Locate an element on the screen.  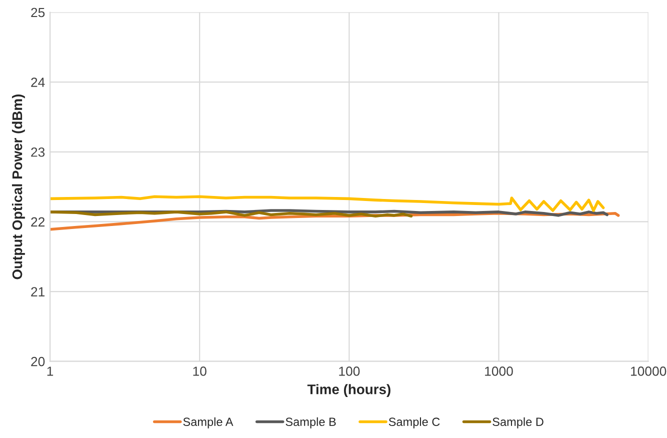
y-axis-title: Output Optical Power (dBm) is located at coordinates (18, 187).